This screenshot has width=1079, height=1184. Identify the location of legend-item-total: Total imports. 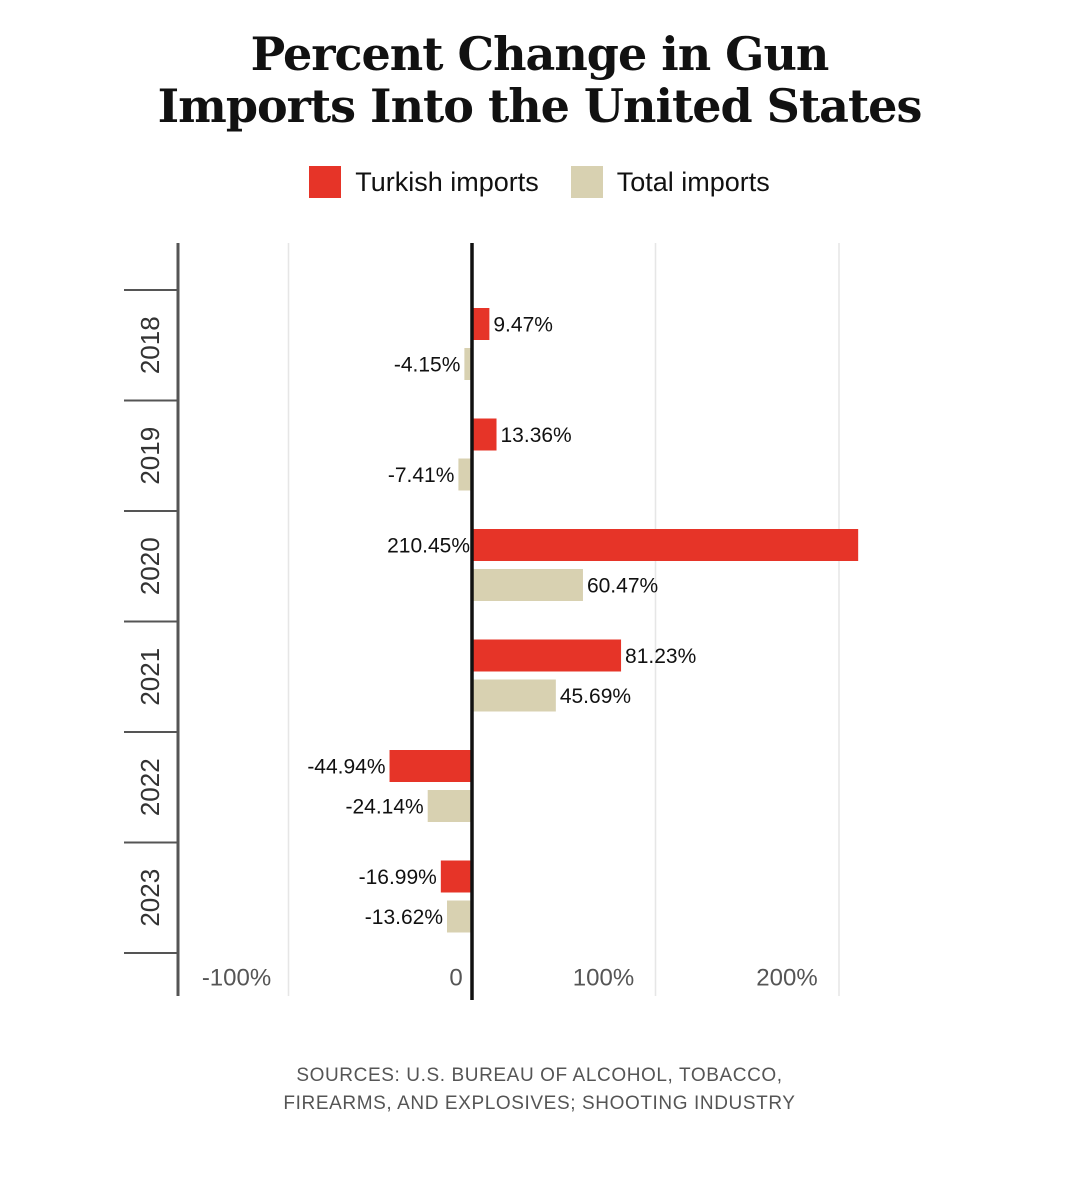
(670, 182).